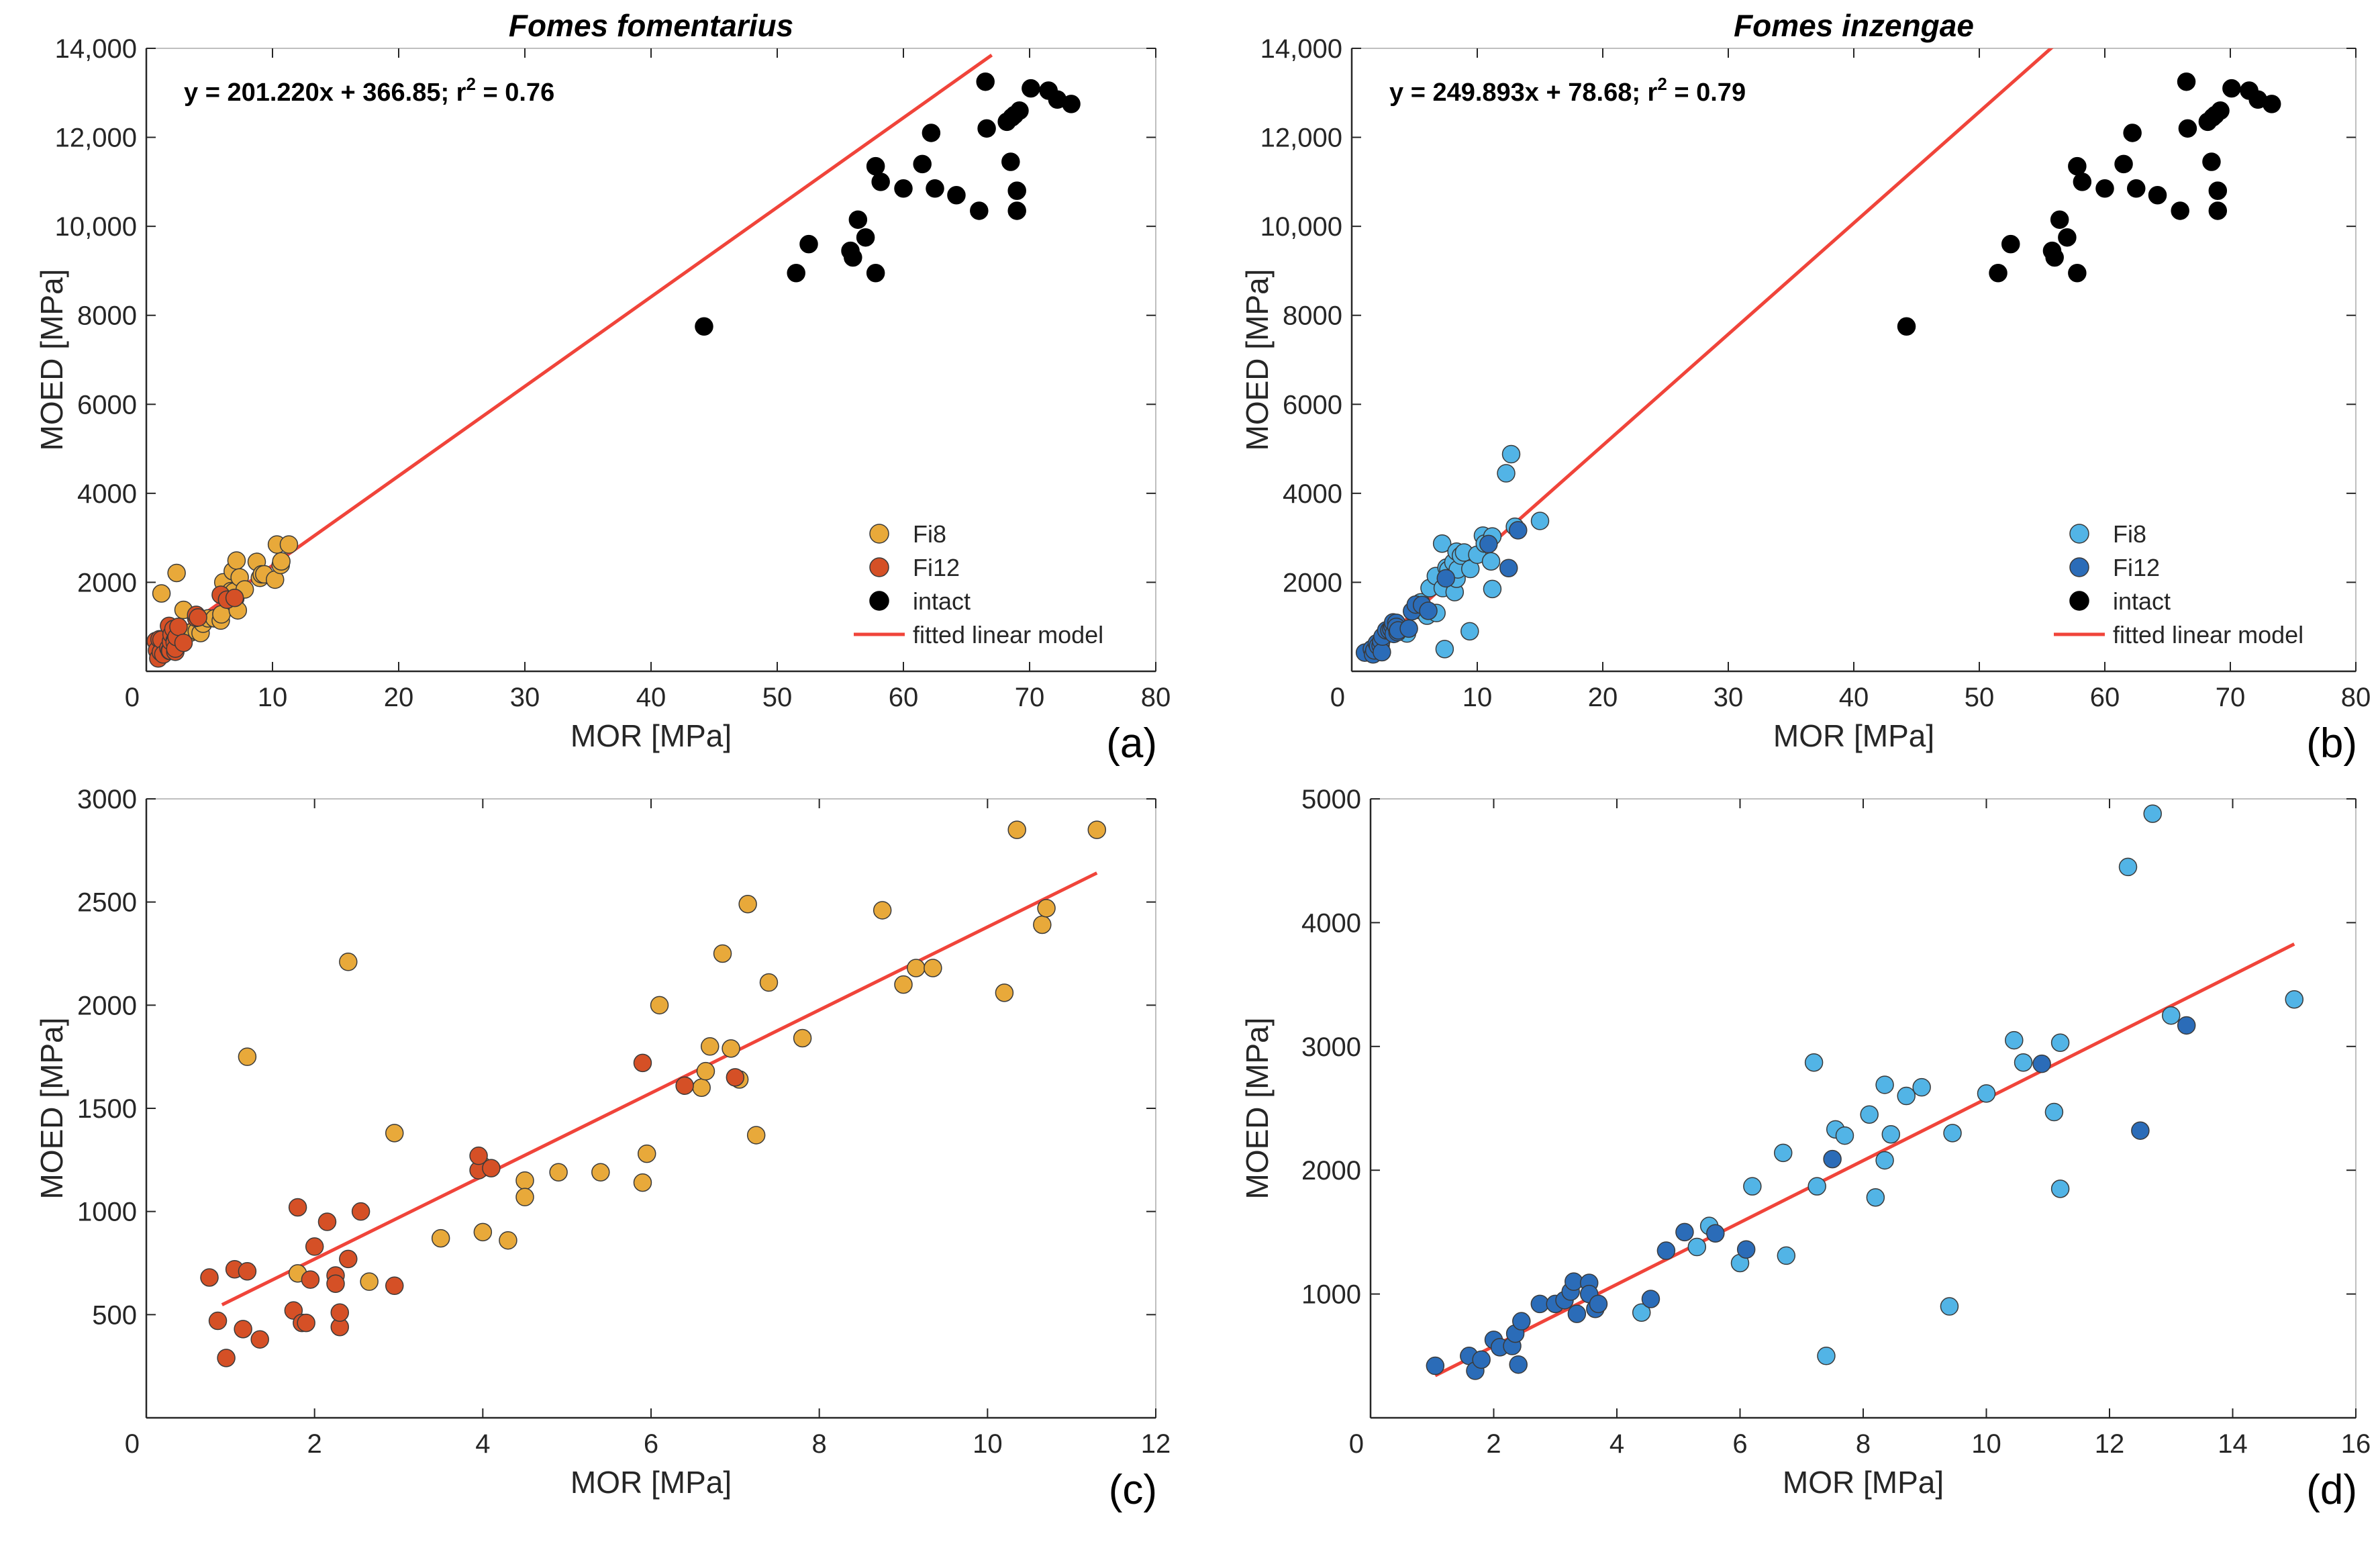 The image size is (2380, 1542). Describe the element at coordinates (1854, 25) in the screenshot. I see `chart-title: Fomes inzengae` at that location.